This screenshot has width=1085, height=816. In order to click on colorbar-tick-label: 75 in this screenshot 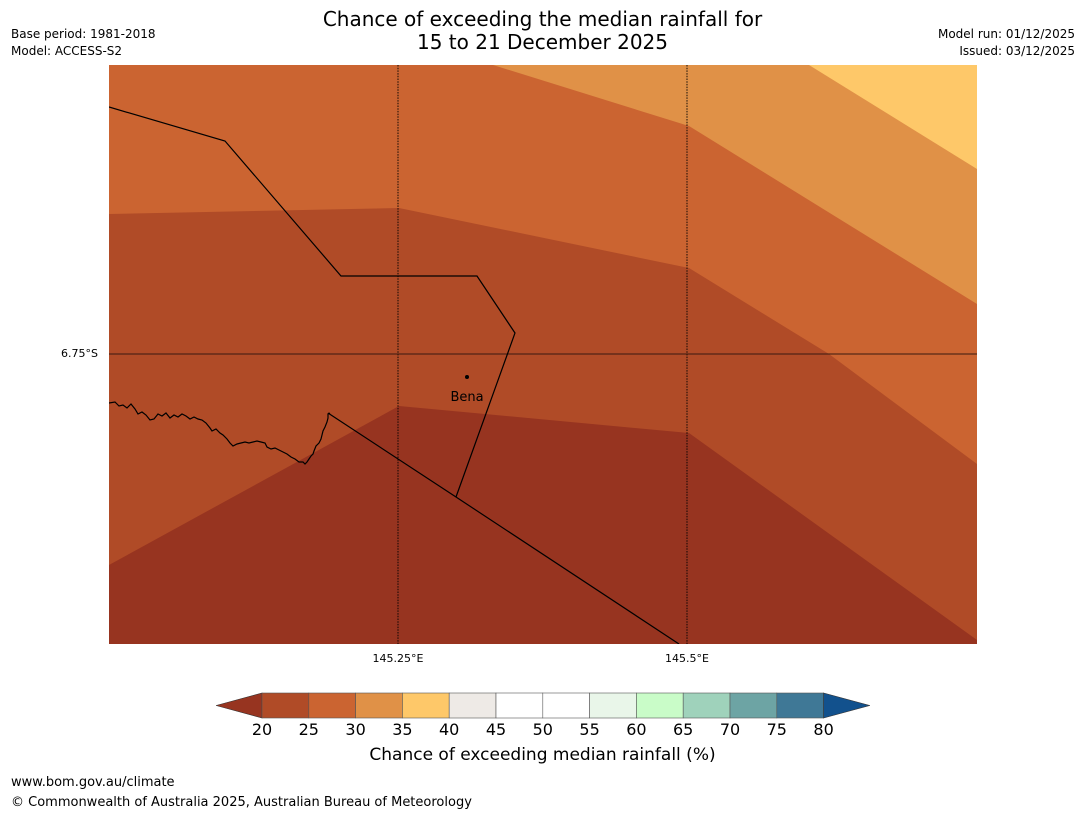, I will do `click(776, 729)`.